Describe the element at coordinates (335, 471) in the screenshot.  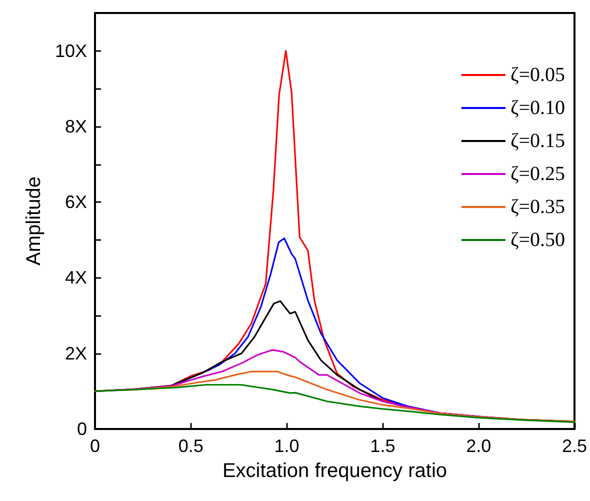
I see `x-axis-title: Excitation frequency ratio` at that location.